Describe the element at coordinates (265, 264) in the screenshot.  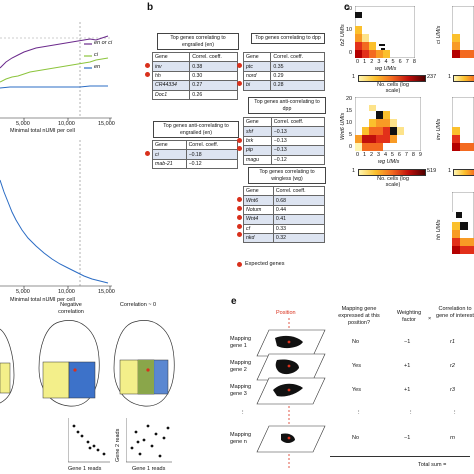
I see `expected-genes-legend: Expected genes` at that location.